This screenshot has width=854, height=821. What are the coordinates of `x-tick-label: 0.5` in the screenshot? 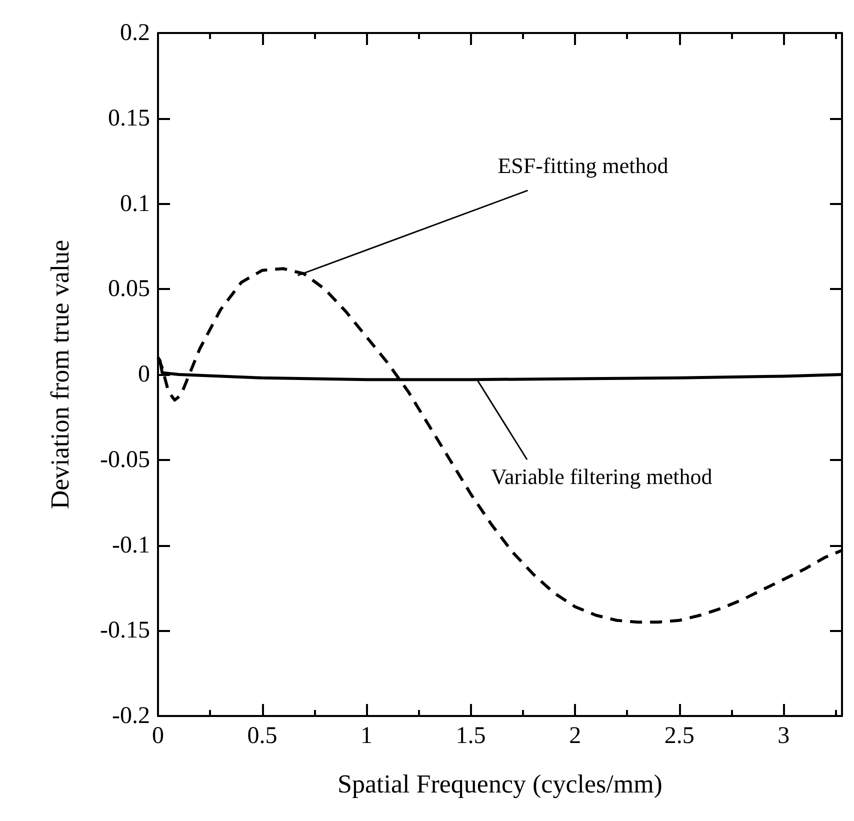 It's located at (262, 736).